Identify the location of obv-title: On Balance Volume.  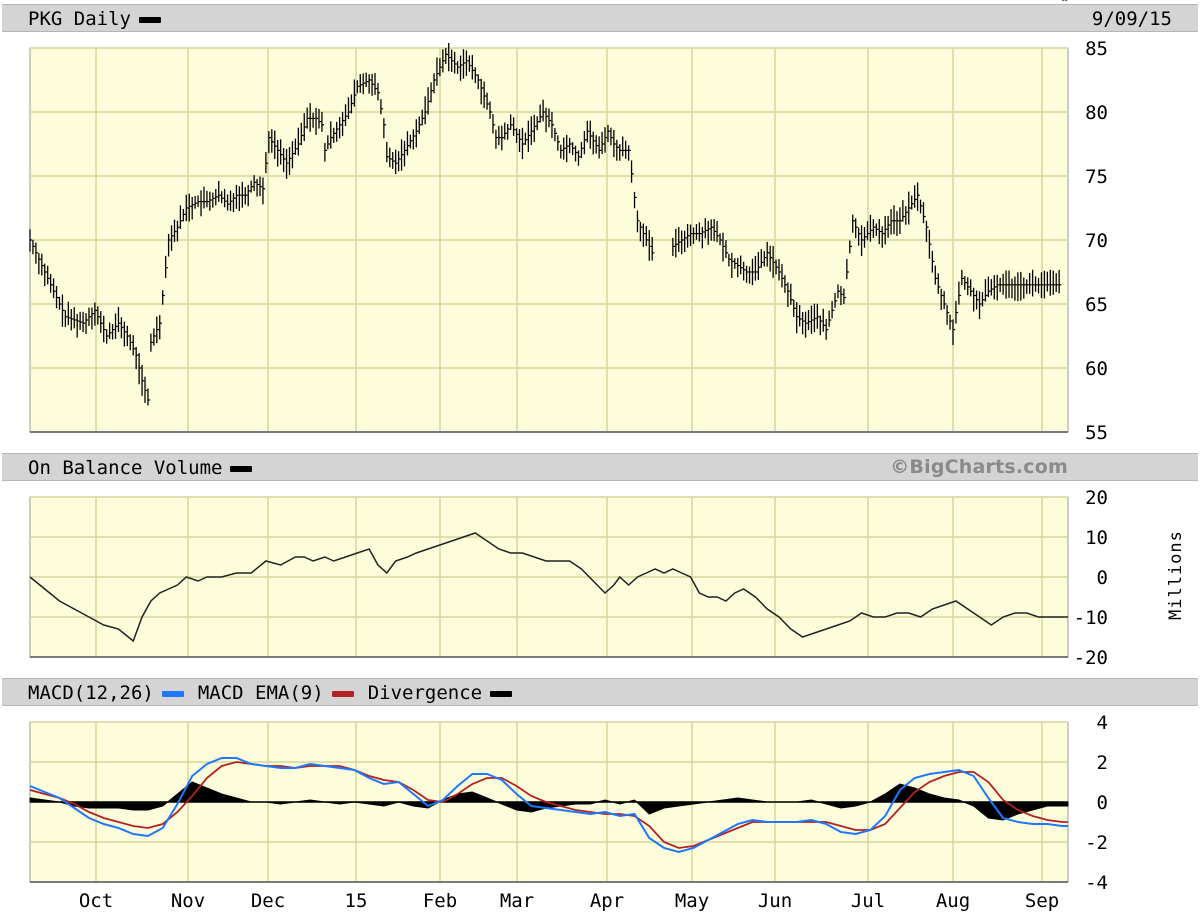
(147, 468).